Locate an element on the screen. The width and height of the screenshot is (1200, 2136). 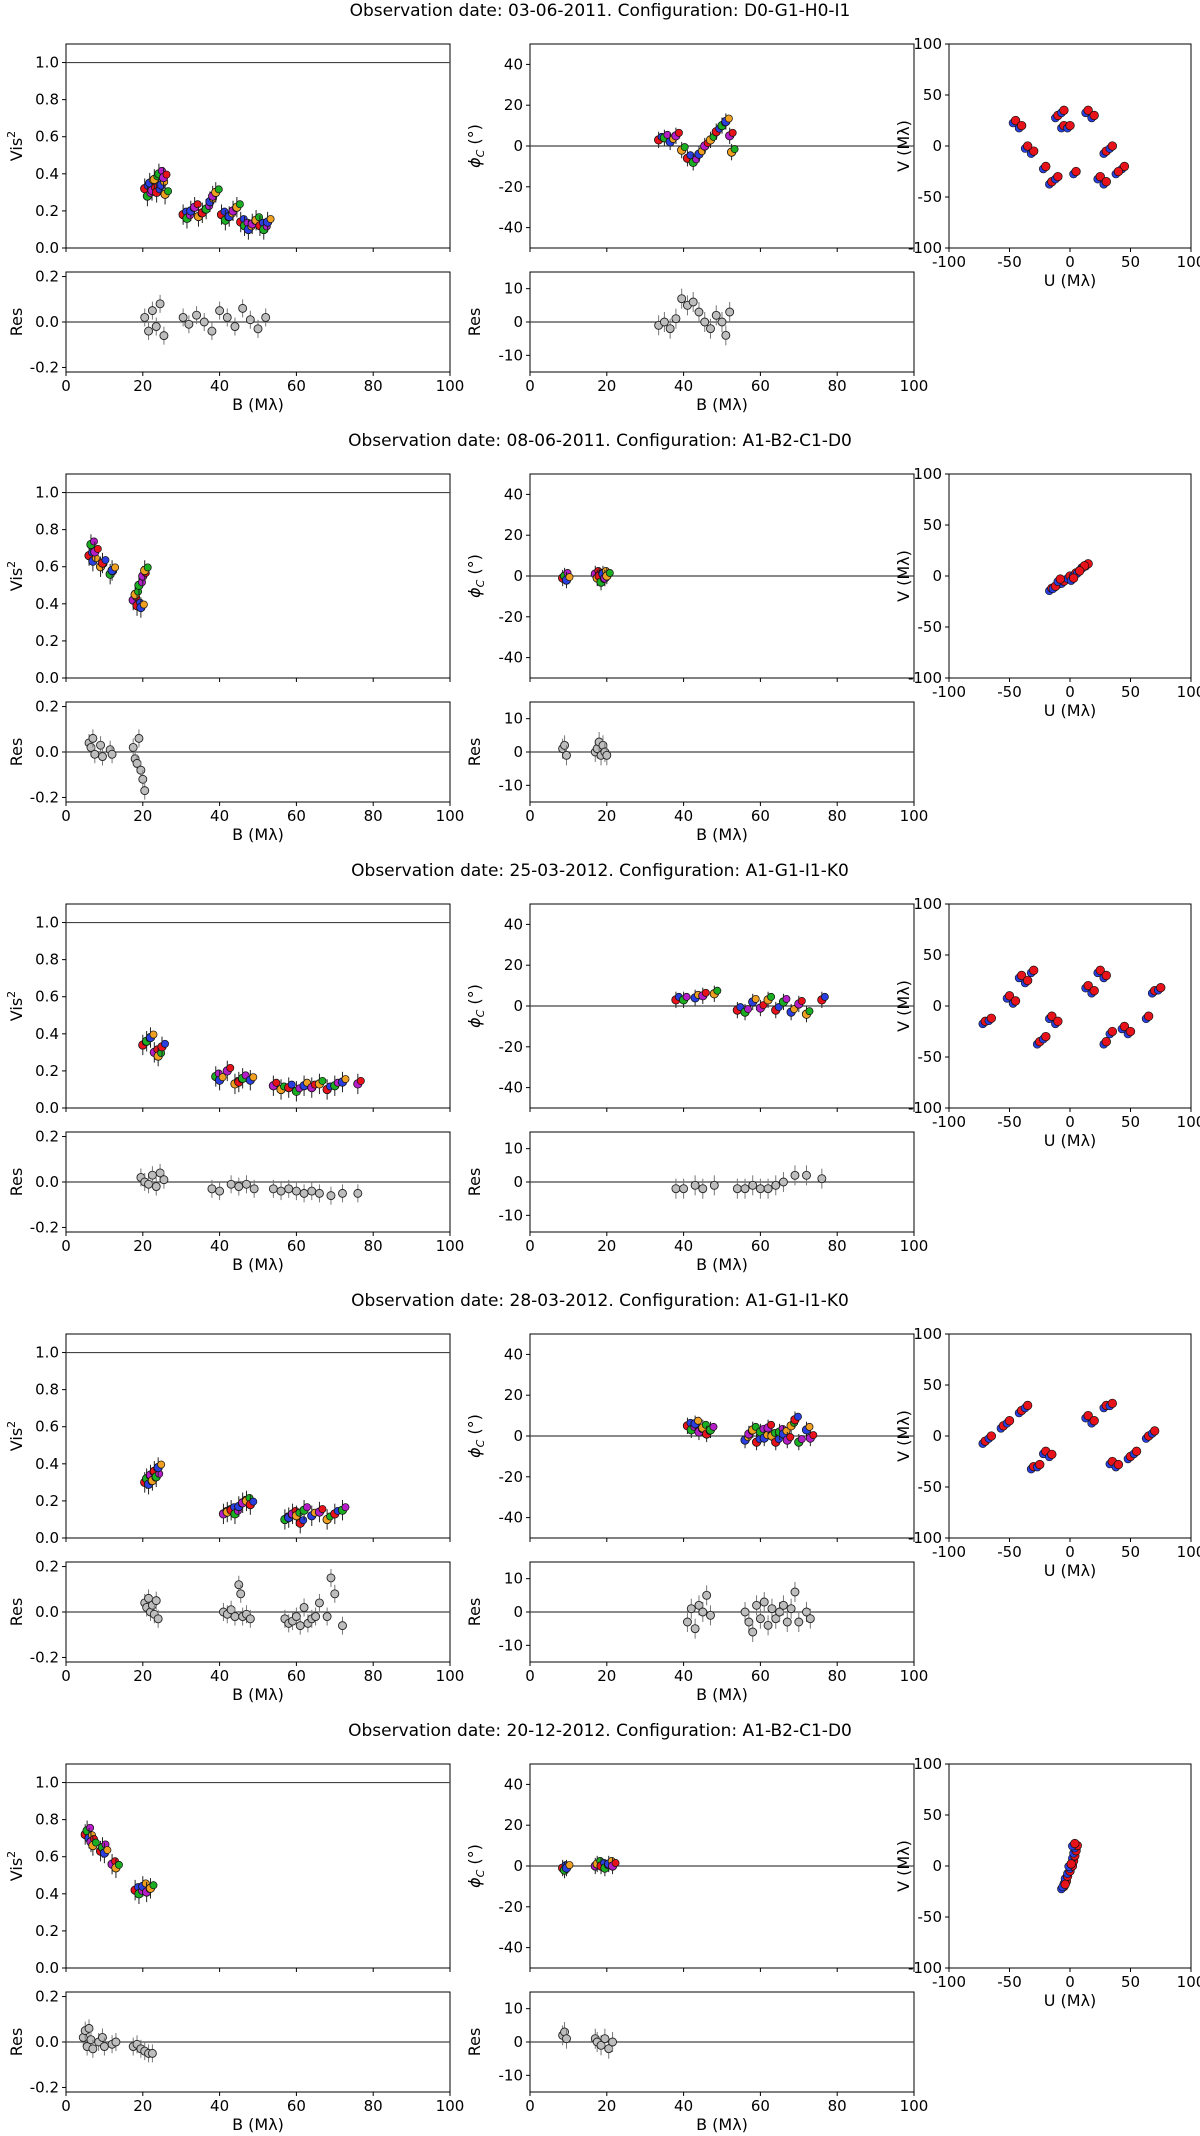
y-tick-label: -40 is located at coordinates (511, 1088).